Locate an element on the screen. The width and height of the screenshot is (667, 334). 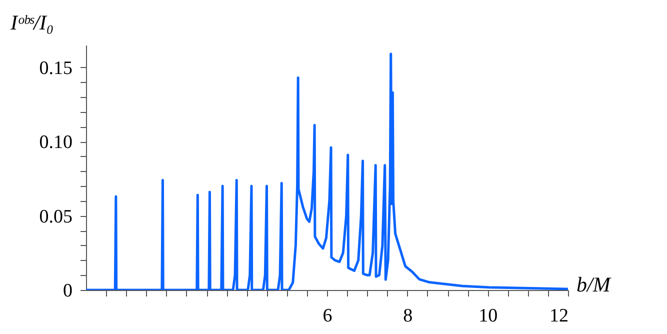
y-tick-label: 0.10 is located at coordinates (55, 143).